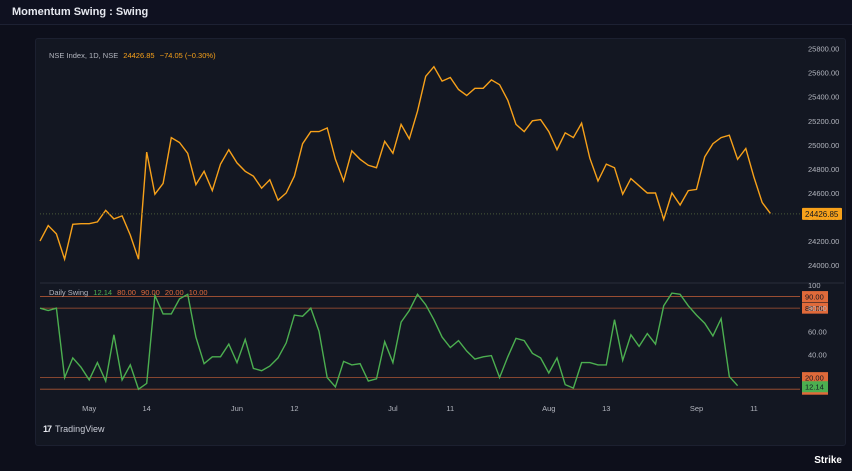 The image size is (852, 471). I want to click on window-title: Momentum Swing : Swing, so click(80, 12).